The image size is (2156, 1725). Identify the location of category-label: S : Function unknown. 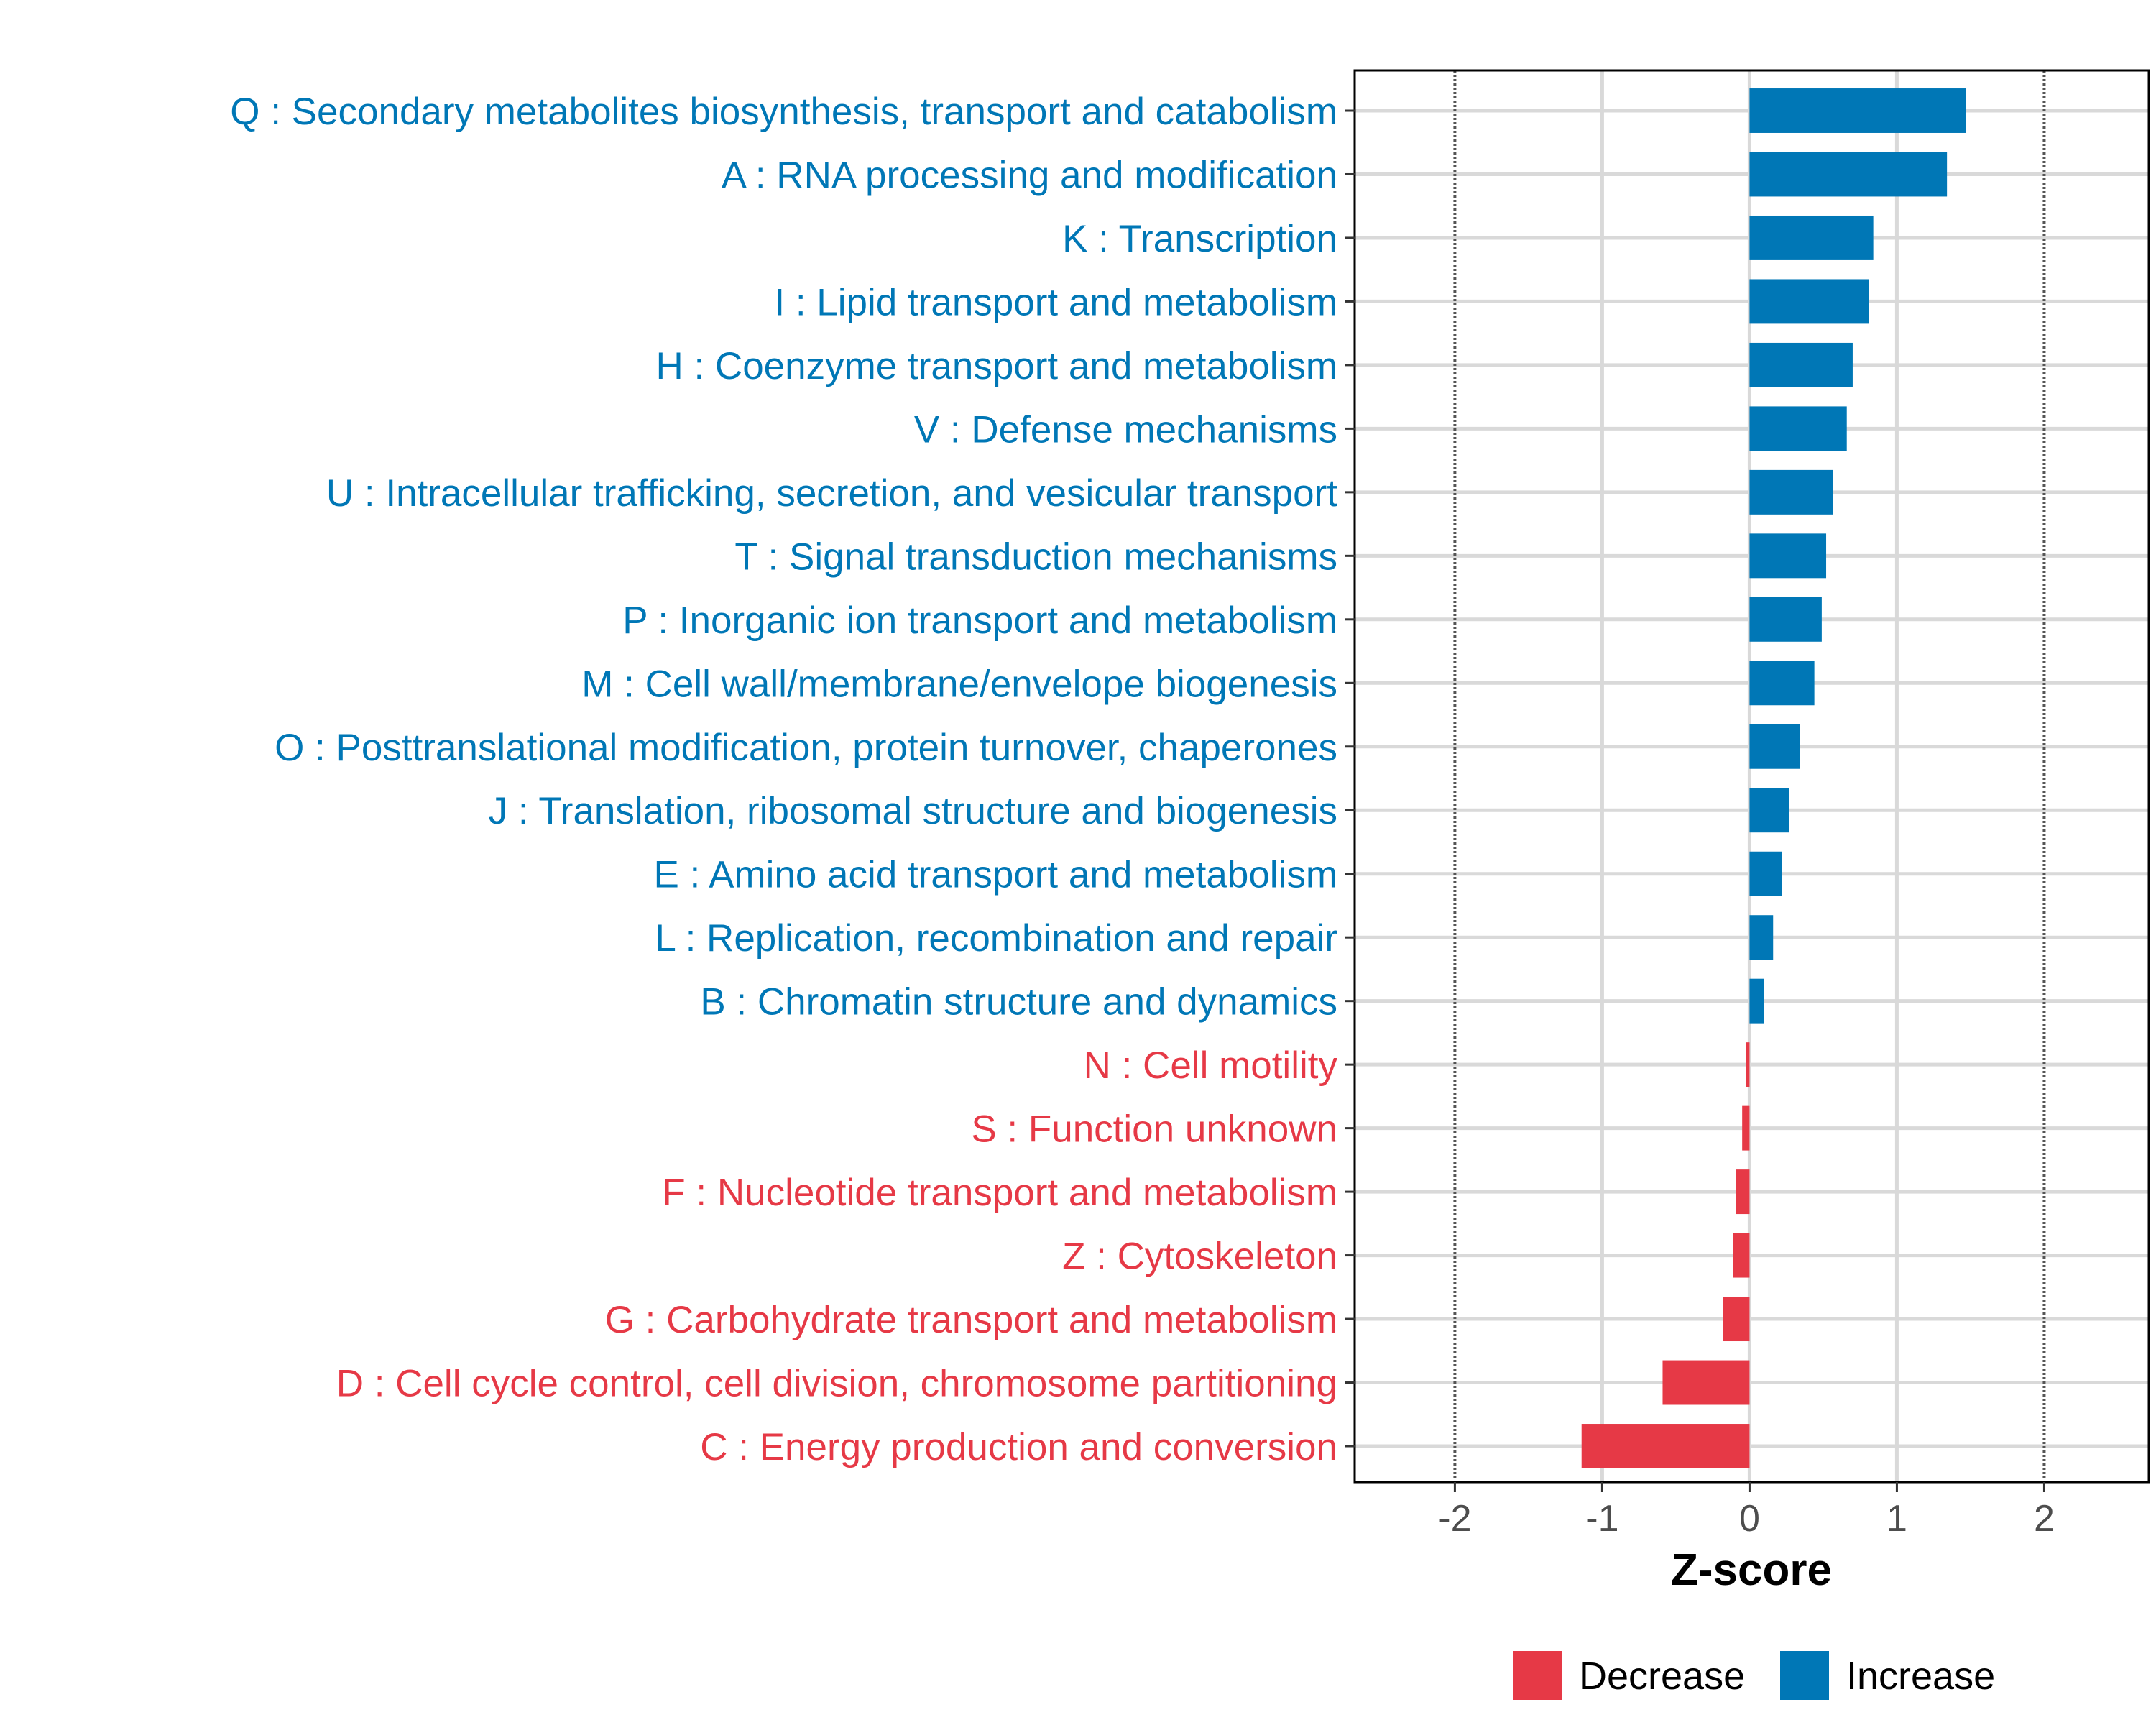
(1154, 1129).